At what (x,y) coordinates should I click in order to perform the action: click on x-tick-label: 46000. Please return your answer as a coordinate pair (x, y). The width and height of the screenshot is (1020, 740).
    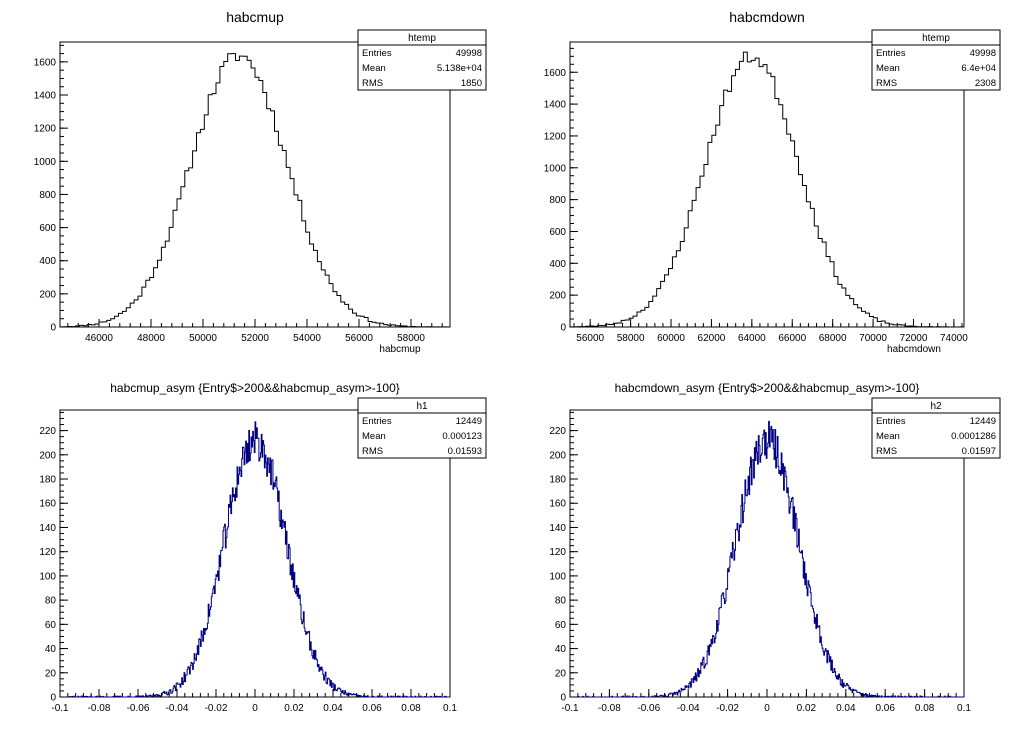
    Looking at the image, I should click on (99, 338).